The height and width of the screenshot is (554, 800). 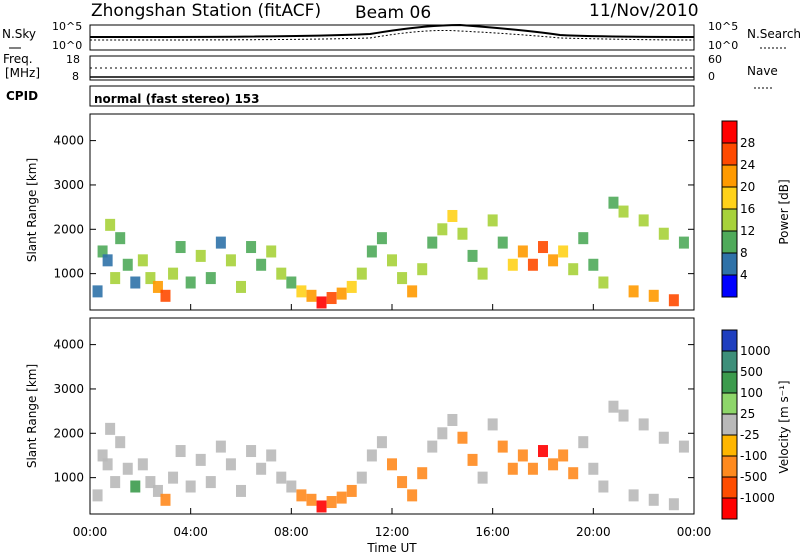 What do you see at coordinates (390, 70) in the screenshot?
I see `freq-panel: Freq. [MHz] 18 8 60 0 Nave` at bounding box center [390, 70].